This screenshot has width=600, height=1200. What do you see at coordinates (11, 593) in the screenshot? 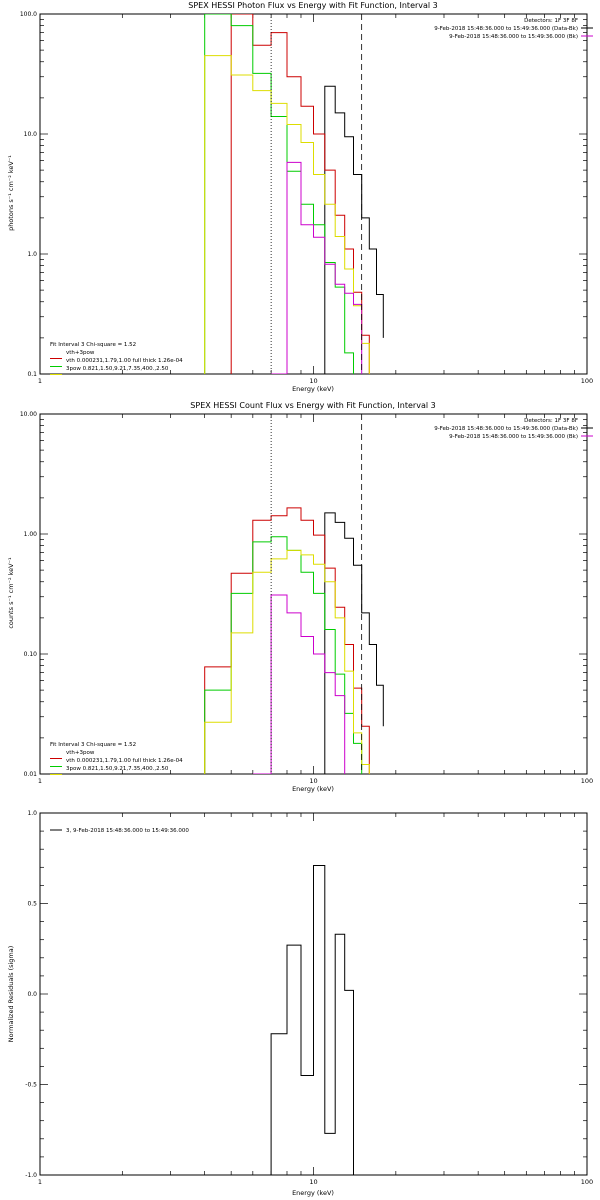
I see `count-flux-ylabel: counts s⁻¹ cm⁻² keV⁻¹` at bounding box center [11, 593].